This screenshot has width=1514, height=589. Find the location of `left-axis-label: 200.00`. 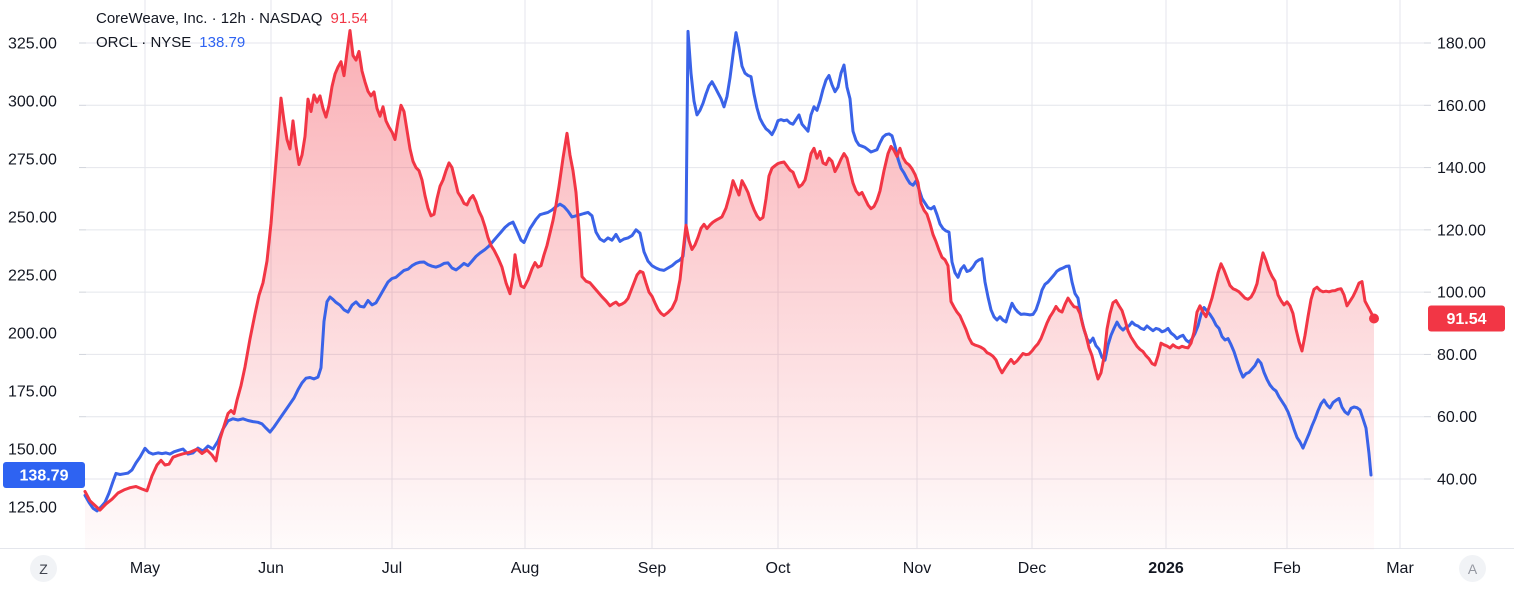

left-axis-label: 200.00 is located at coordinates (32, 334).